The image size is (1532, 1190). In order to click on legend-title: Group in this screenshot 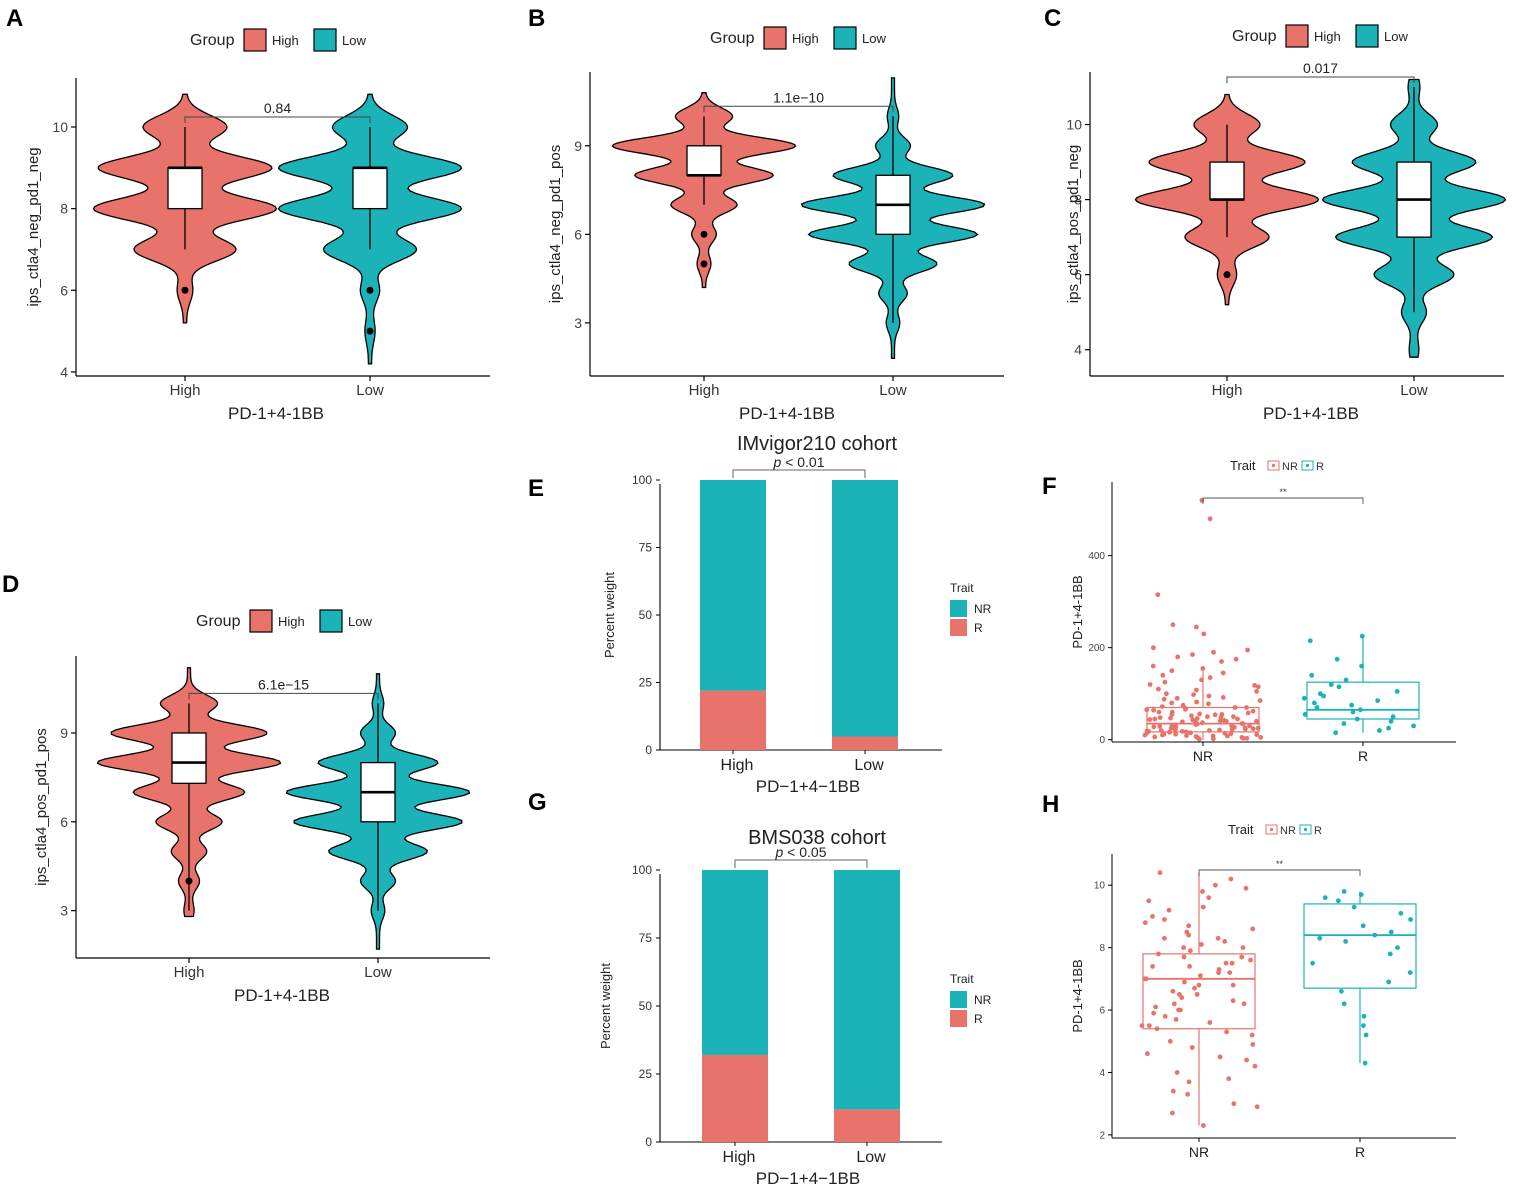, I will do `click(732, 38)`.